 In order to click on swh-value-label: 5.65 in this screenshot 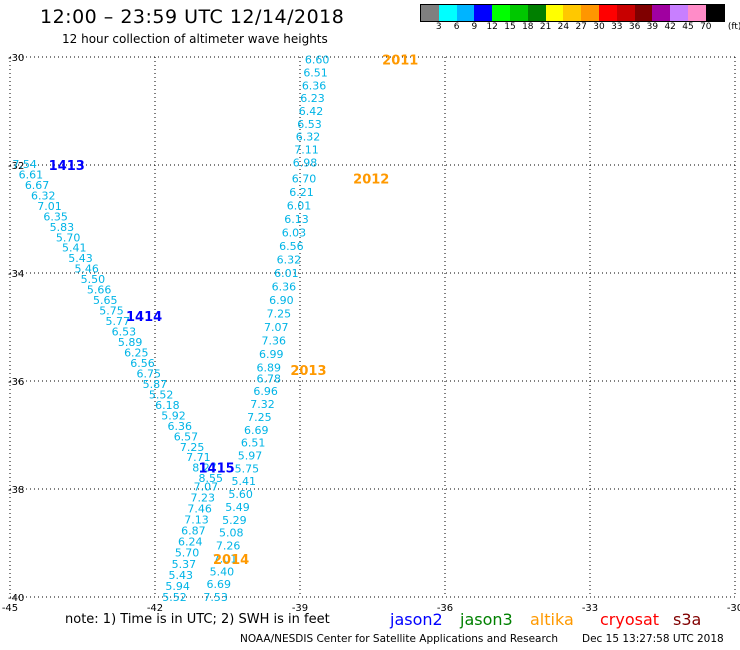, I will do `click(105, 300)`.